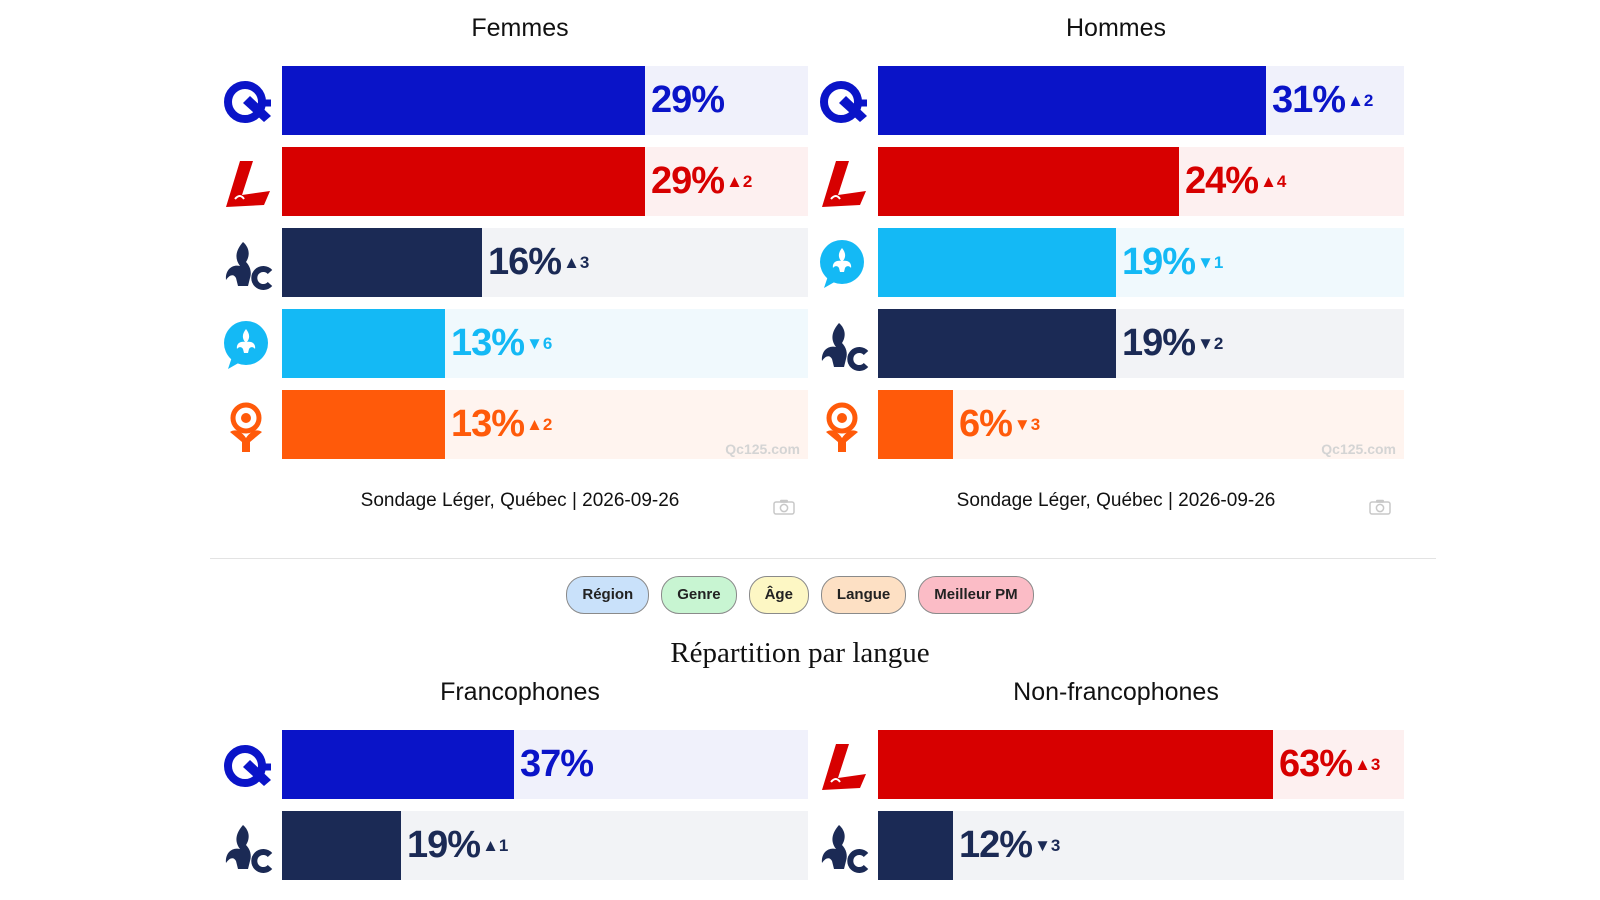 This screenshot has width=1600, height=900. What do you see at coordinates (823, 558) in the screenshot?
I see `section-divider` at bounding box center [823, 558].